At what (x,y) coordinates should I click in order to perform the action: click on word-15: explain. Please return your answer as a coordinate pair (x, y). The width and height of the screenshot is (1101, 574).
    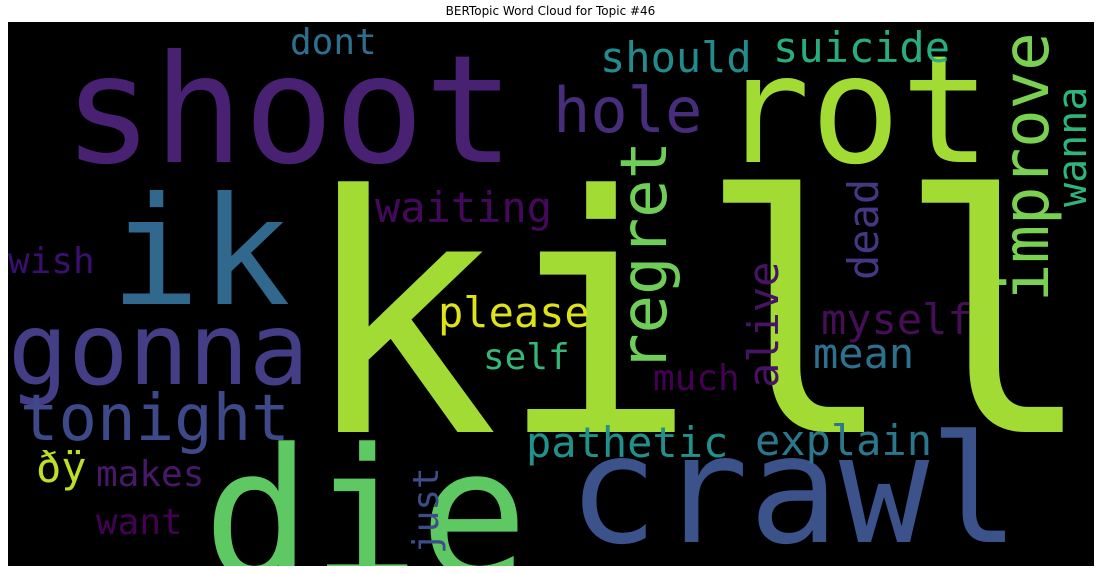
    Looking at the image, I should click on (843, 440).